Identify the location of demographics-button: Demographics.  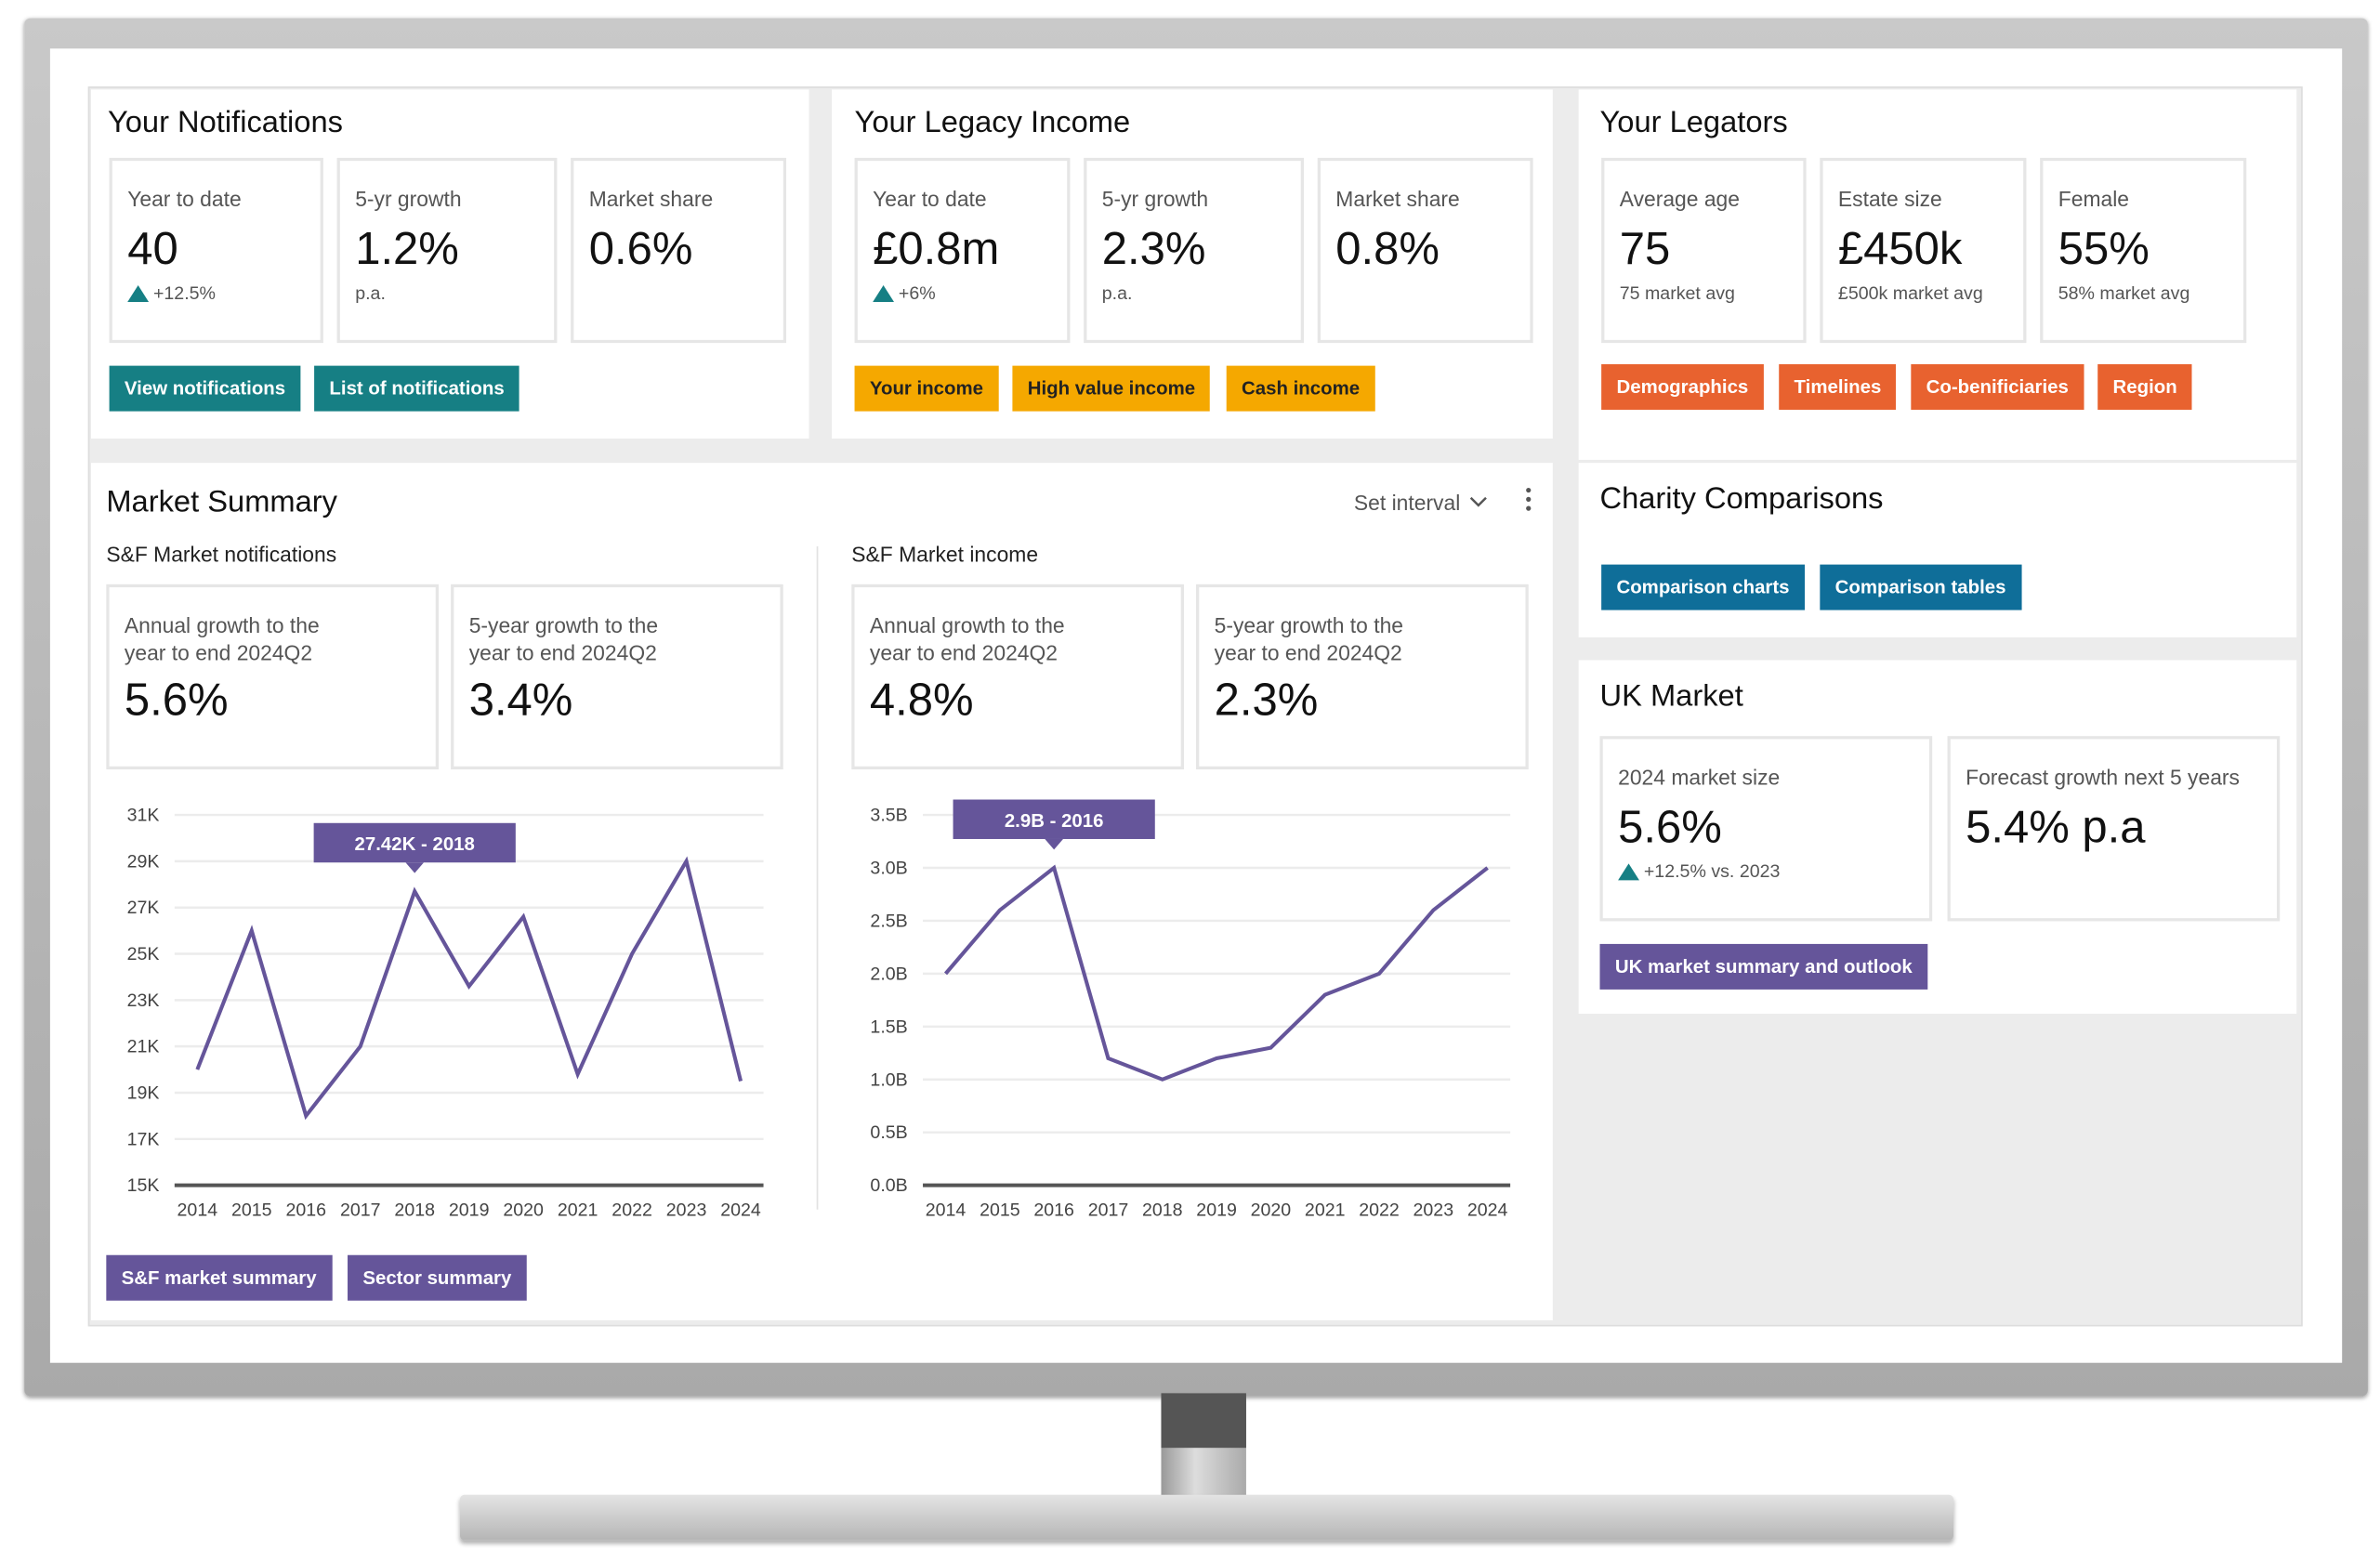
(1682, 386).